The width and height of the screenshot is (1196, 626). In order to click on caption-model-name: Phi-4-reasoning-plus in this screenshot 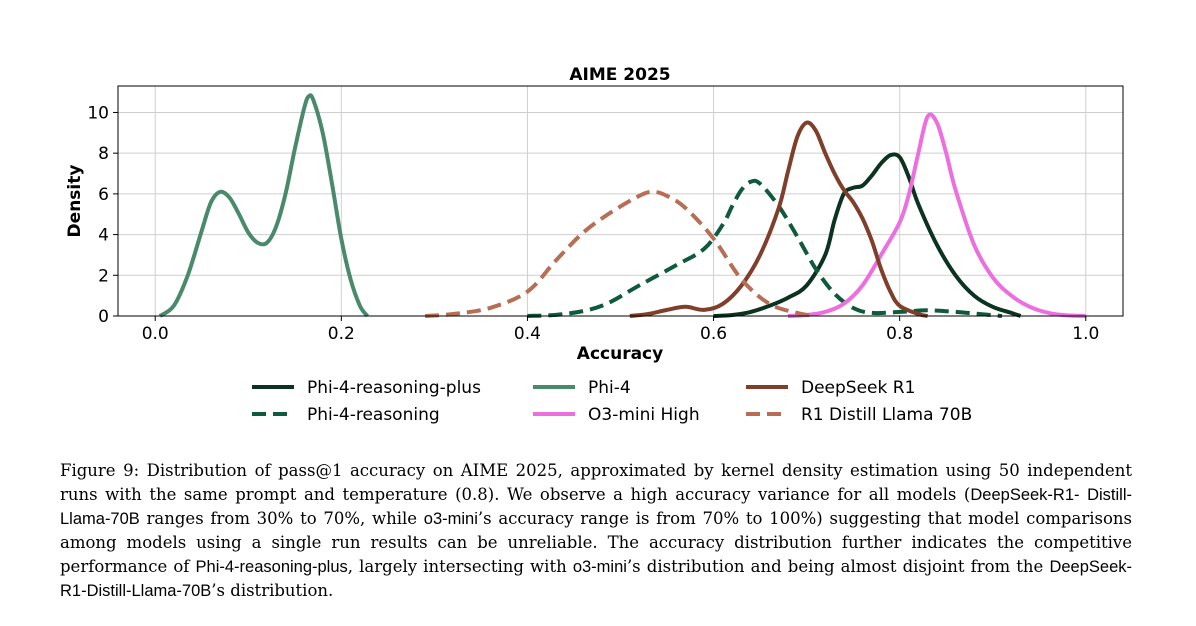, I will do `click(271, 567)`.